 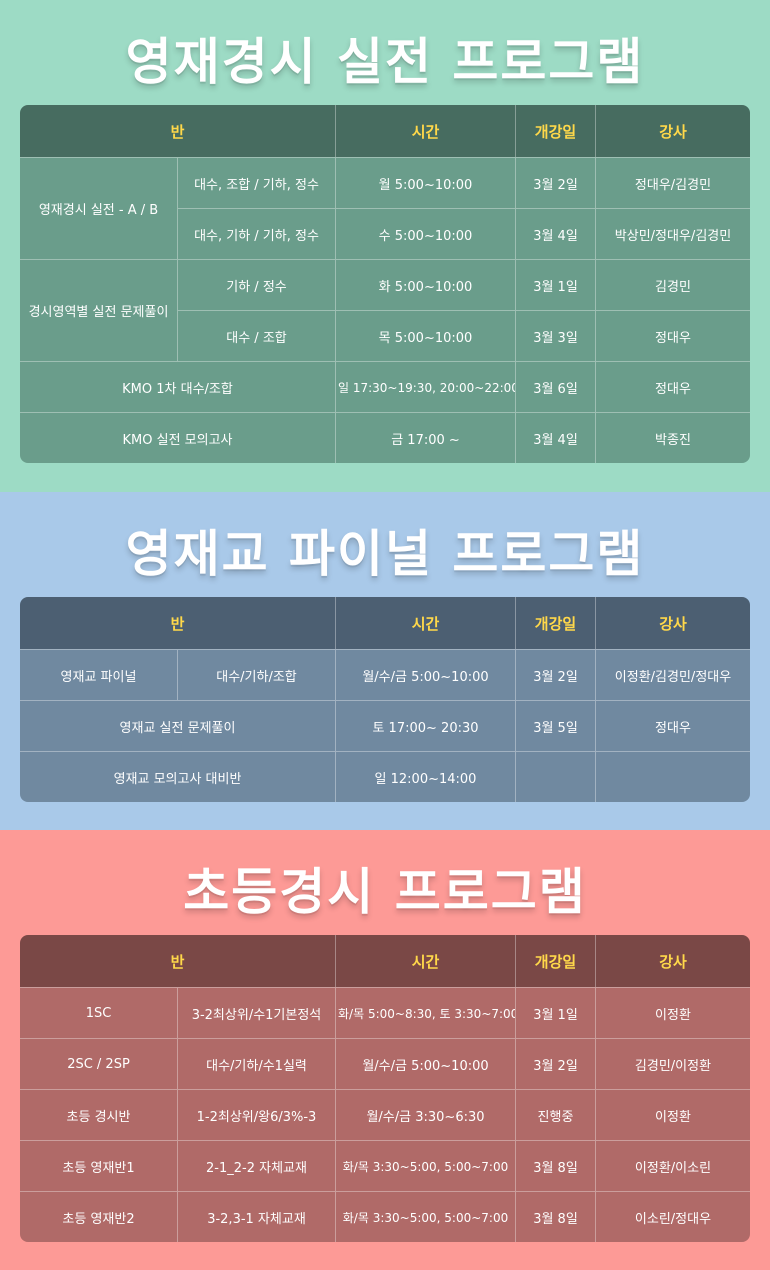 What do you see at coordinates (99, 1012) in the screenshot?
I see `class-group: 1SC` at bounding box center [99, 1012].